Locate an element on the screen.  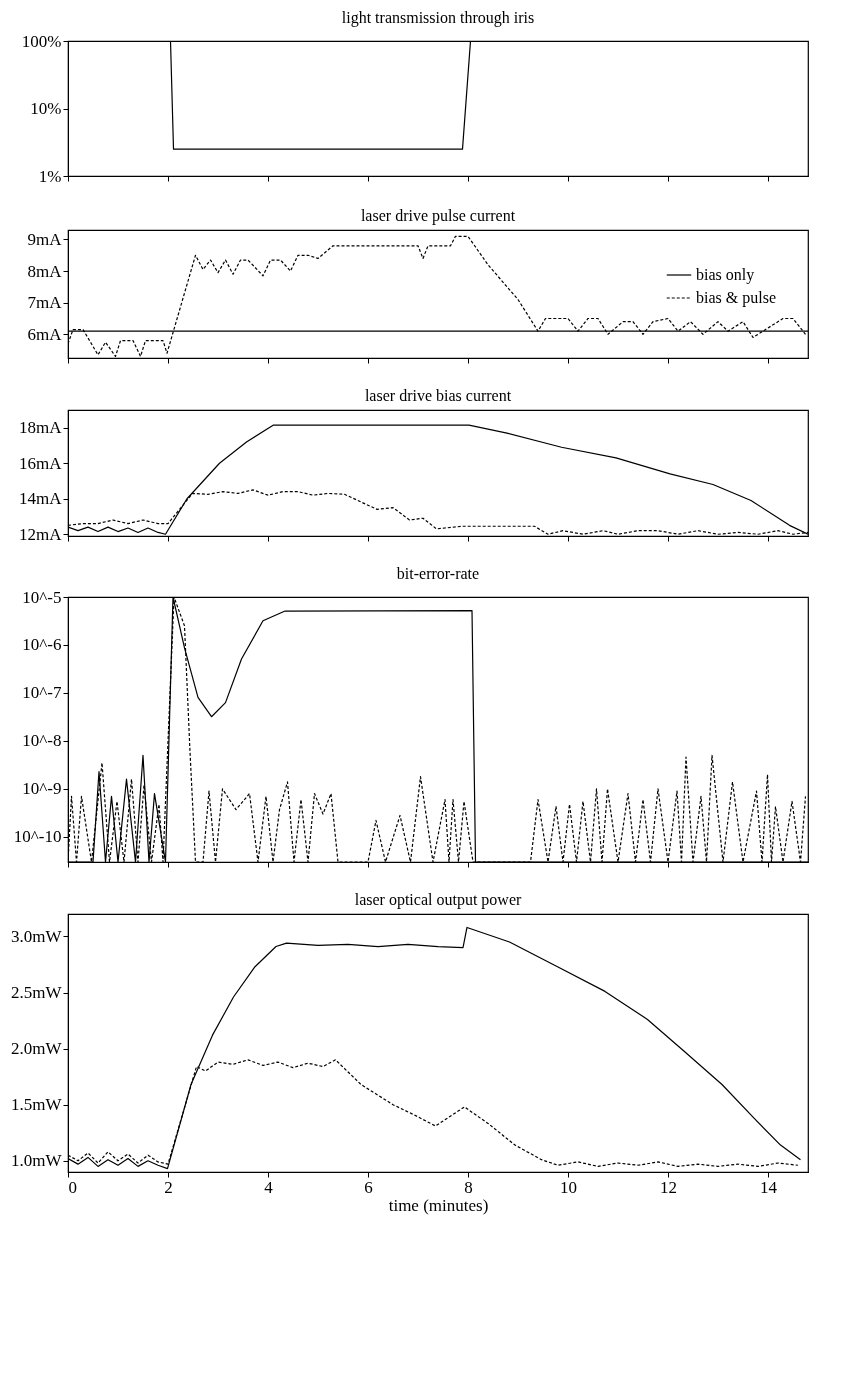
legend-label: bias only is located at coordinates (725, 275).